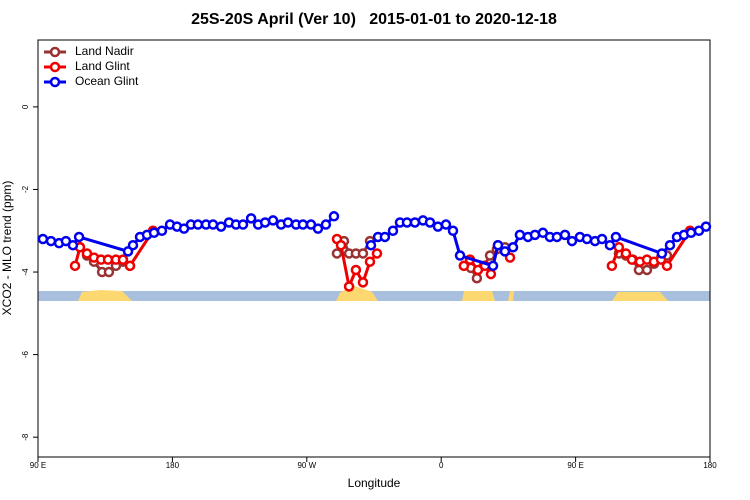  I want to click on y-tick-label: -8, so click(25, 437).